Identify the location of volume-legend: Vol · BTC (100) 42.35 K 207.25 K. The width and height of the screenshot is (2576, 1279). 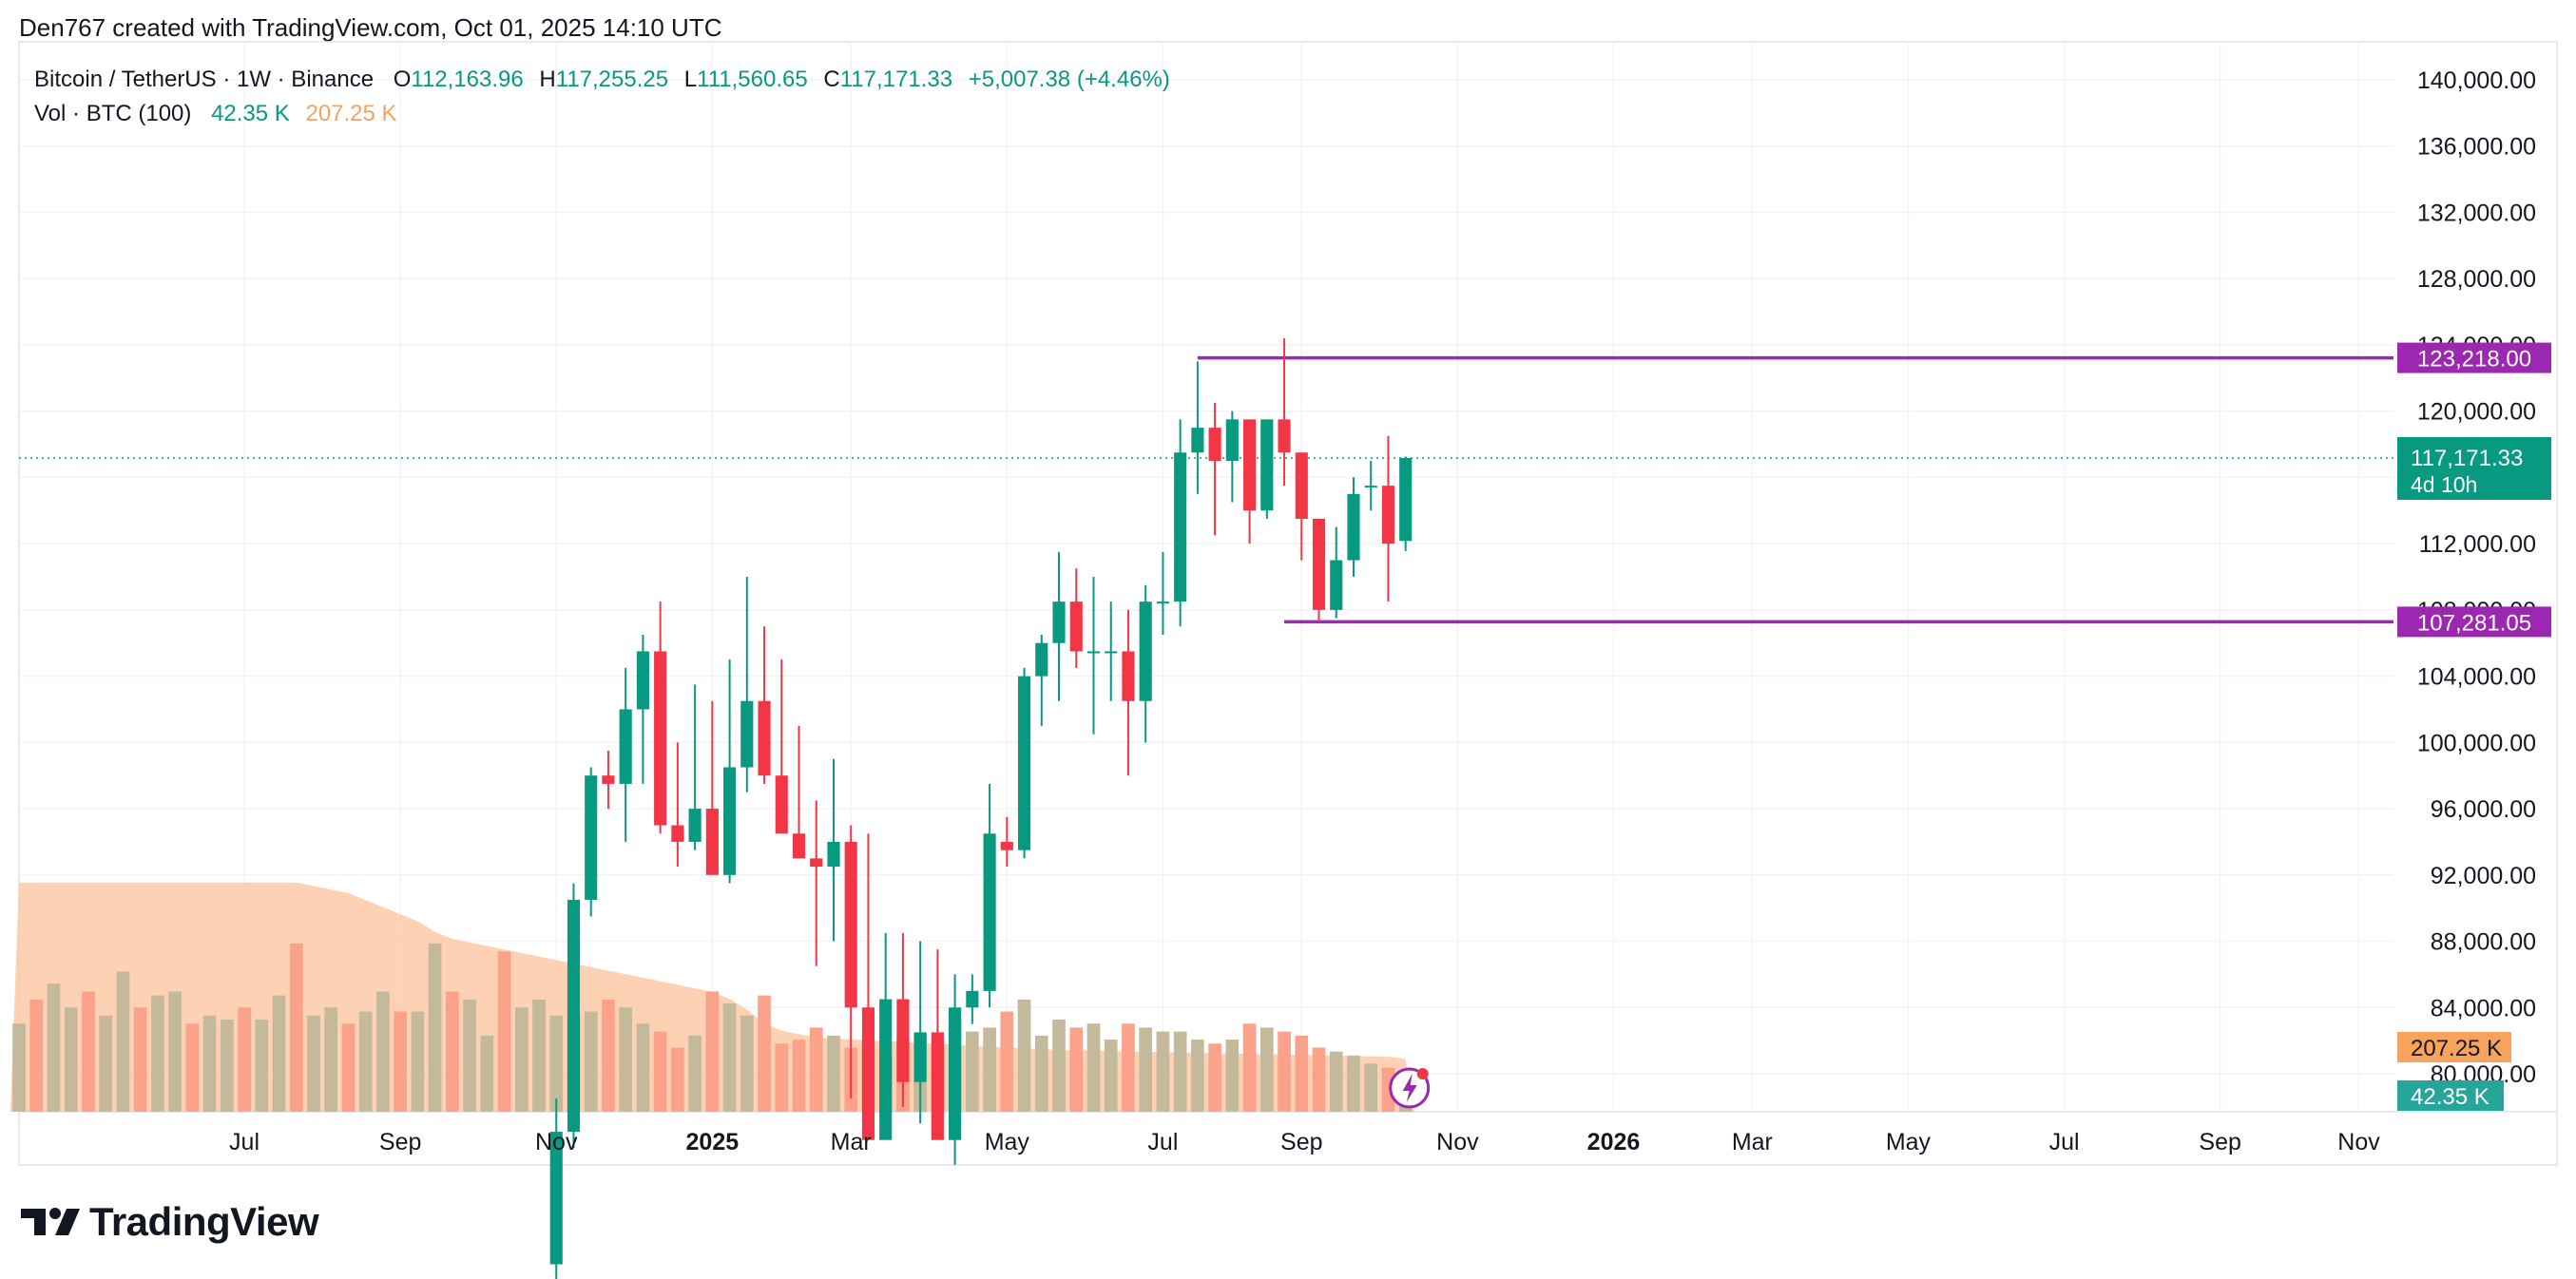
(216, 114).